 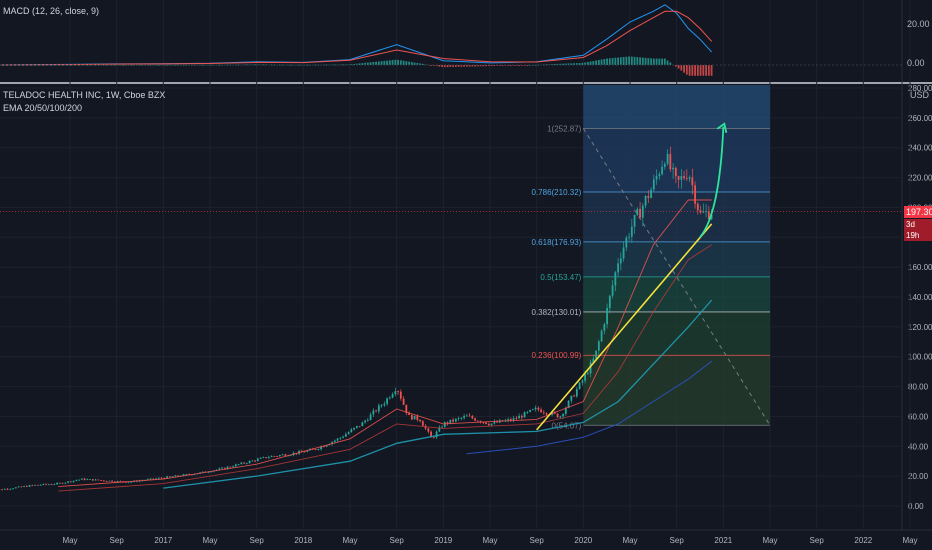 I want to click on bar-countdown-tag: 3d 19h, so click(x=918, y=230).